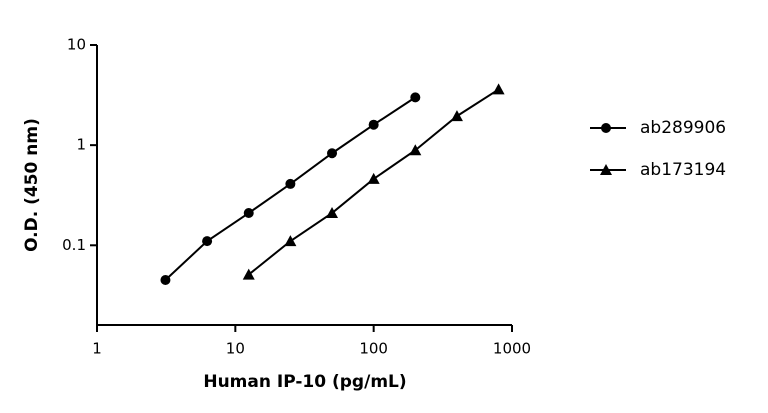  I want to click on x-axis-title: Human IP-10 (pg/mL), so click(304, 382).